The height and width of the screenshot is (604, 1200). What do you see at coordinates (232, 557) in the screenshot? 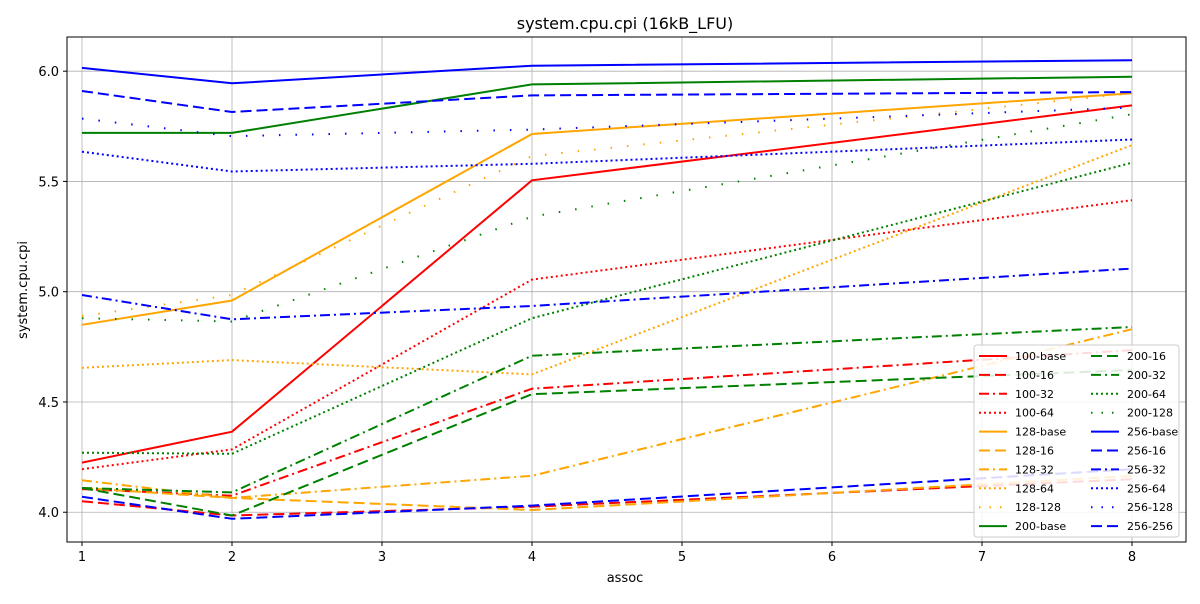
I see `x-tick-label: 2` at bounding box center [232, 557].